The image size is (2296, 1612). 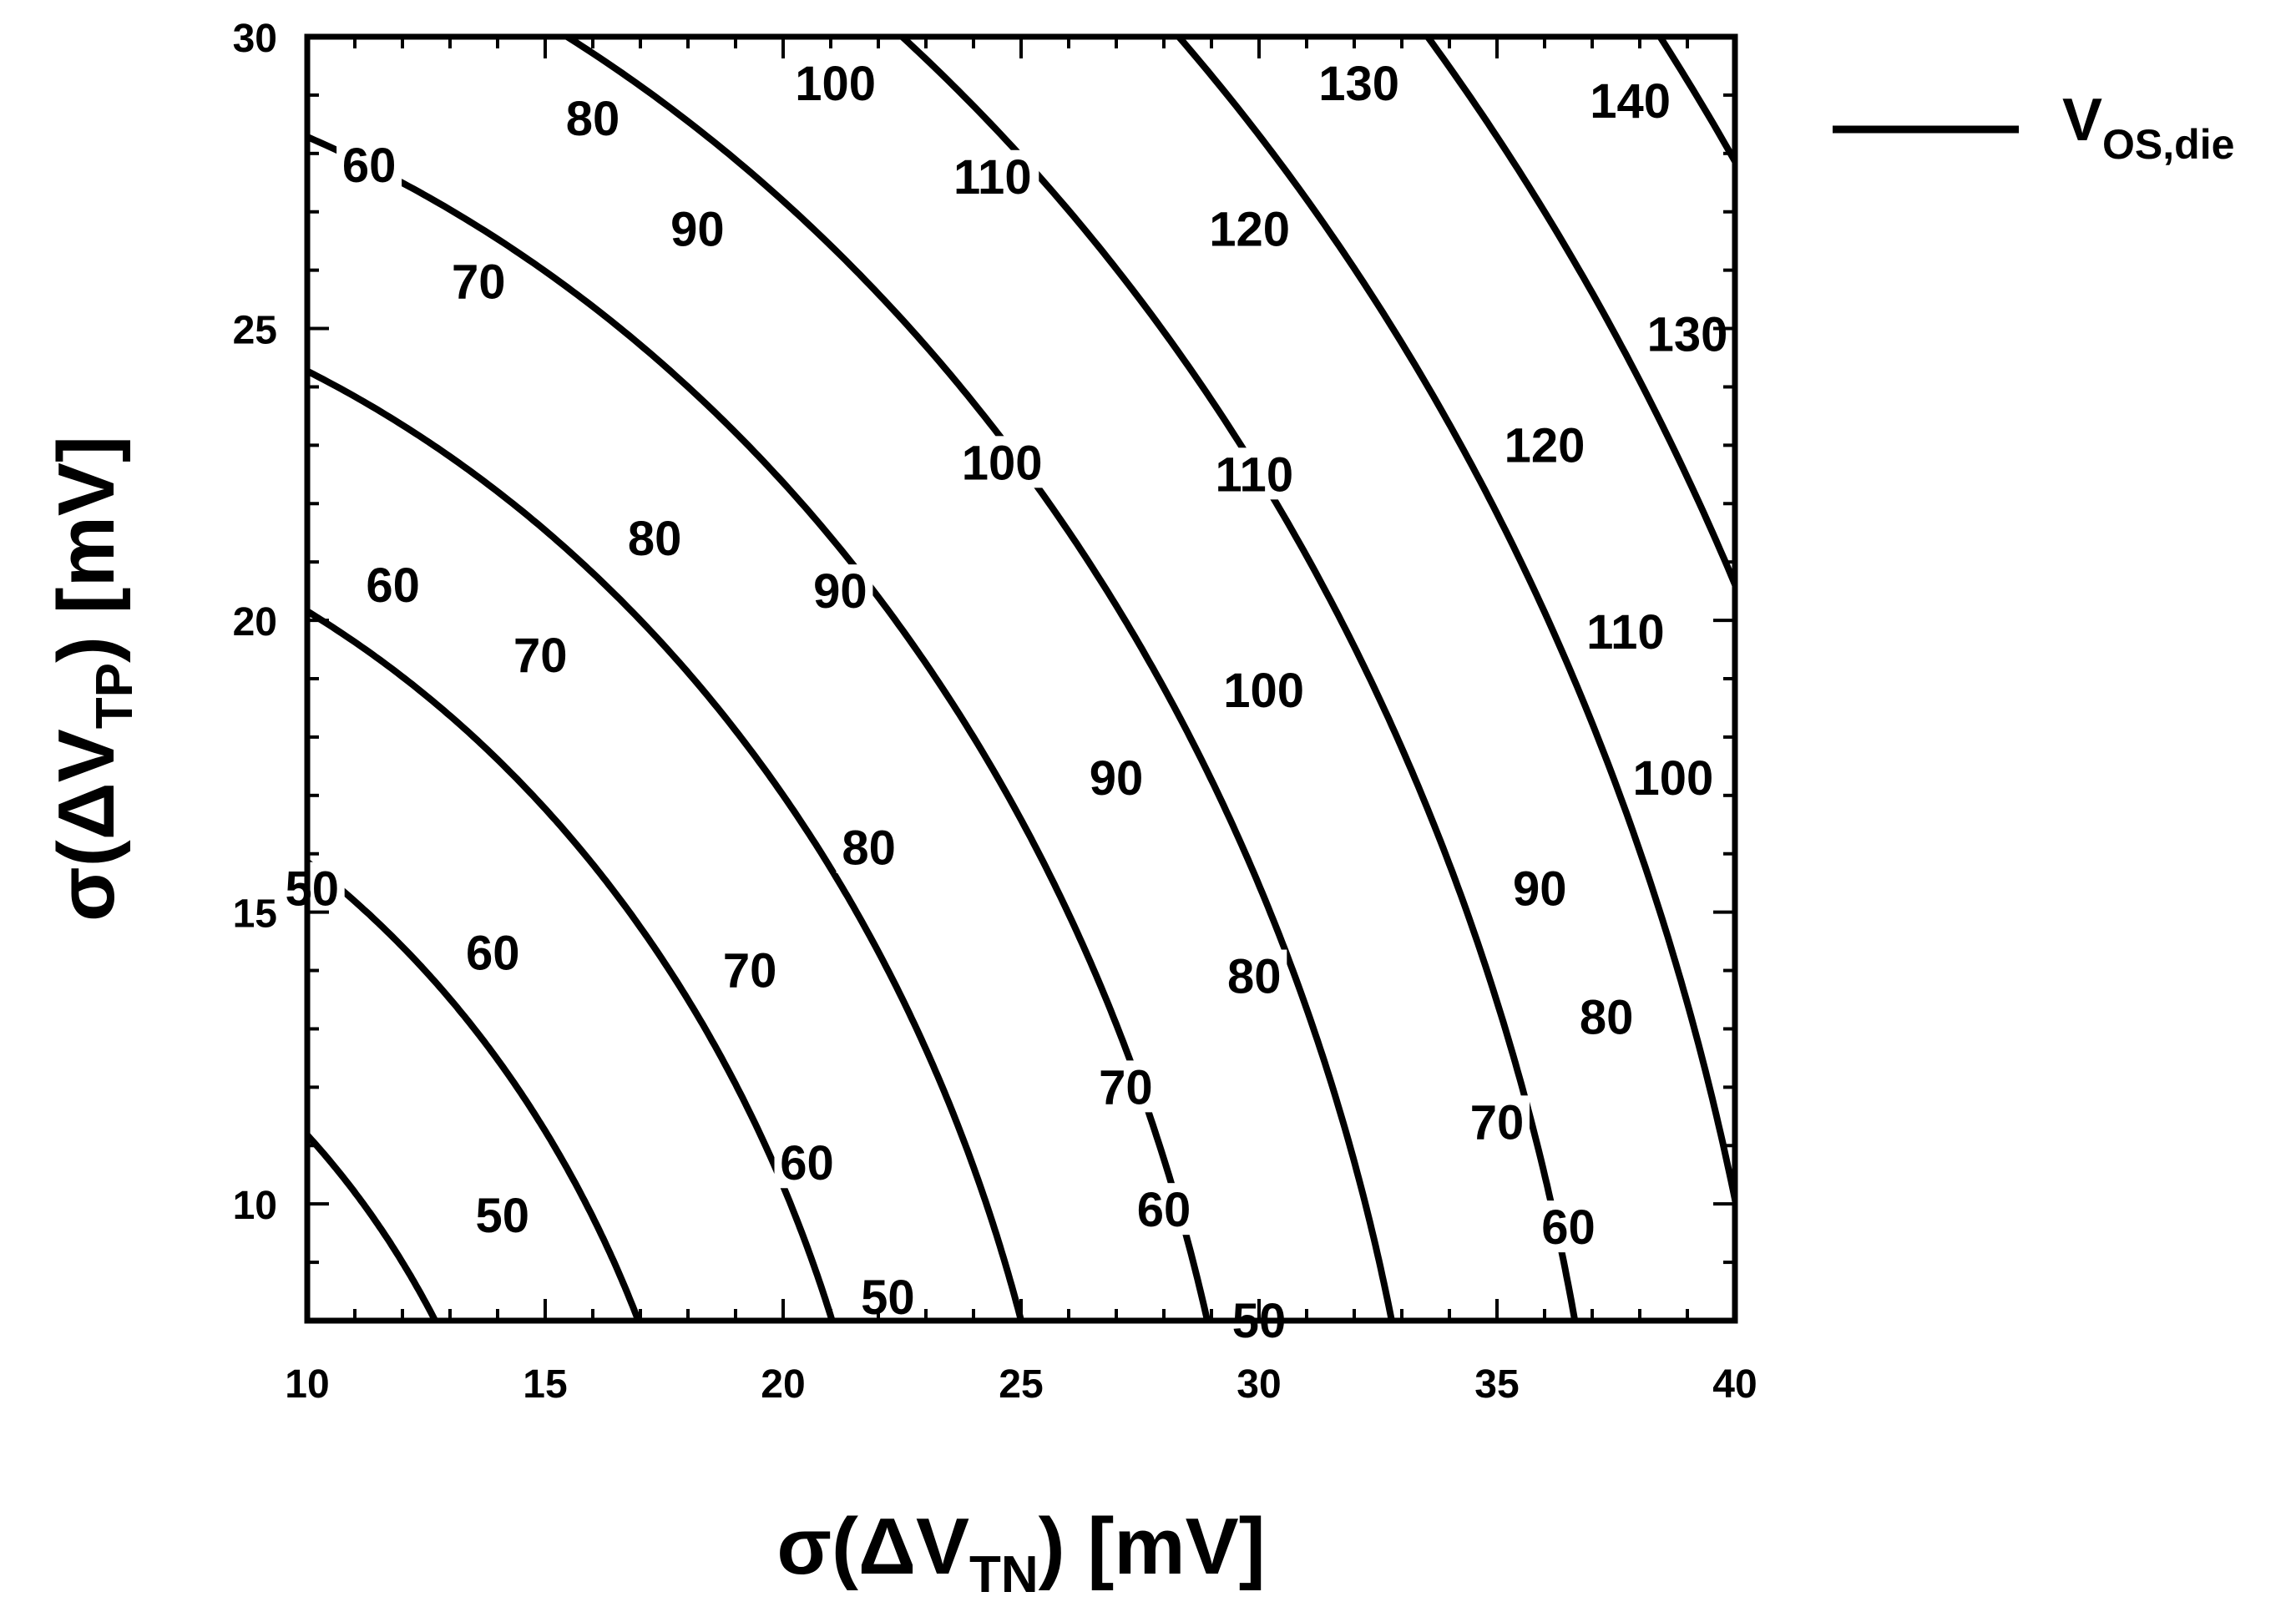 I want to click on y-tick-label: 10, so click(x=255, y=1206).